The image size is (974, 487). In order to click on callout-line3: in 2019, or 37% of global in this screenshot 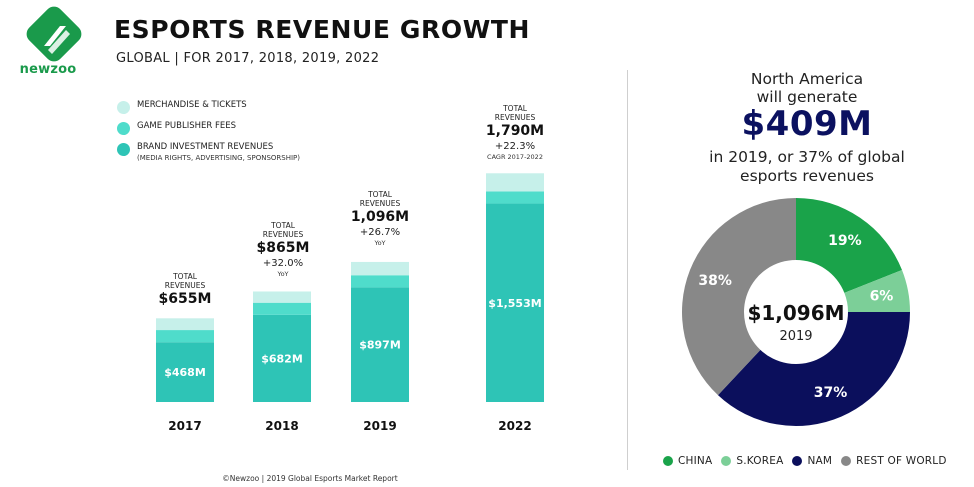, I will do `click(807, 157)`.